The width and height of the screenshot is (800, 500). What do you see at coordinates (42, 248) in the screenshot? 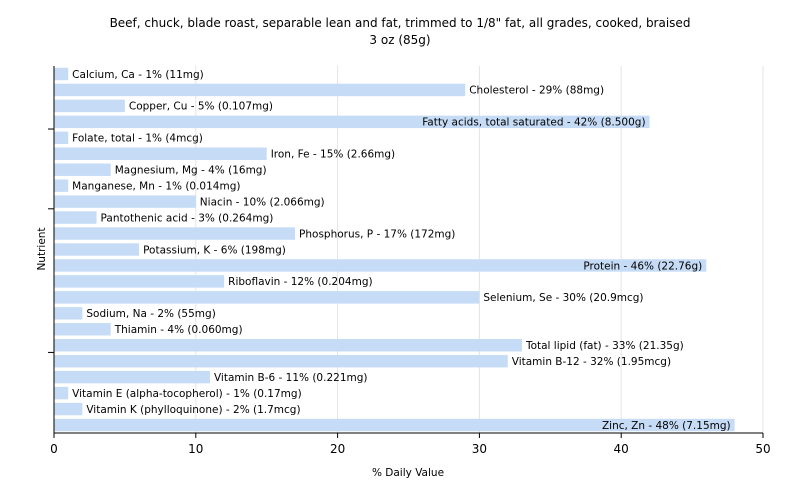
I see `y-axis-label: Nutrient` at bounding box center [42, 248].